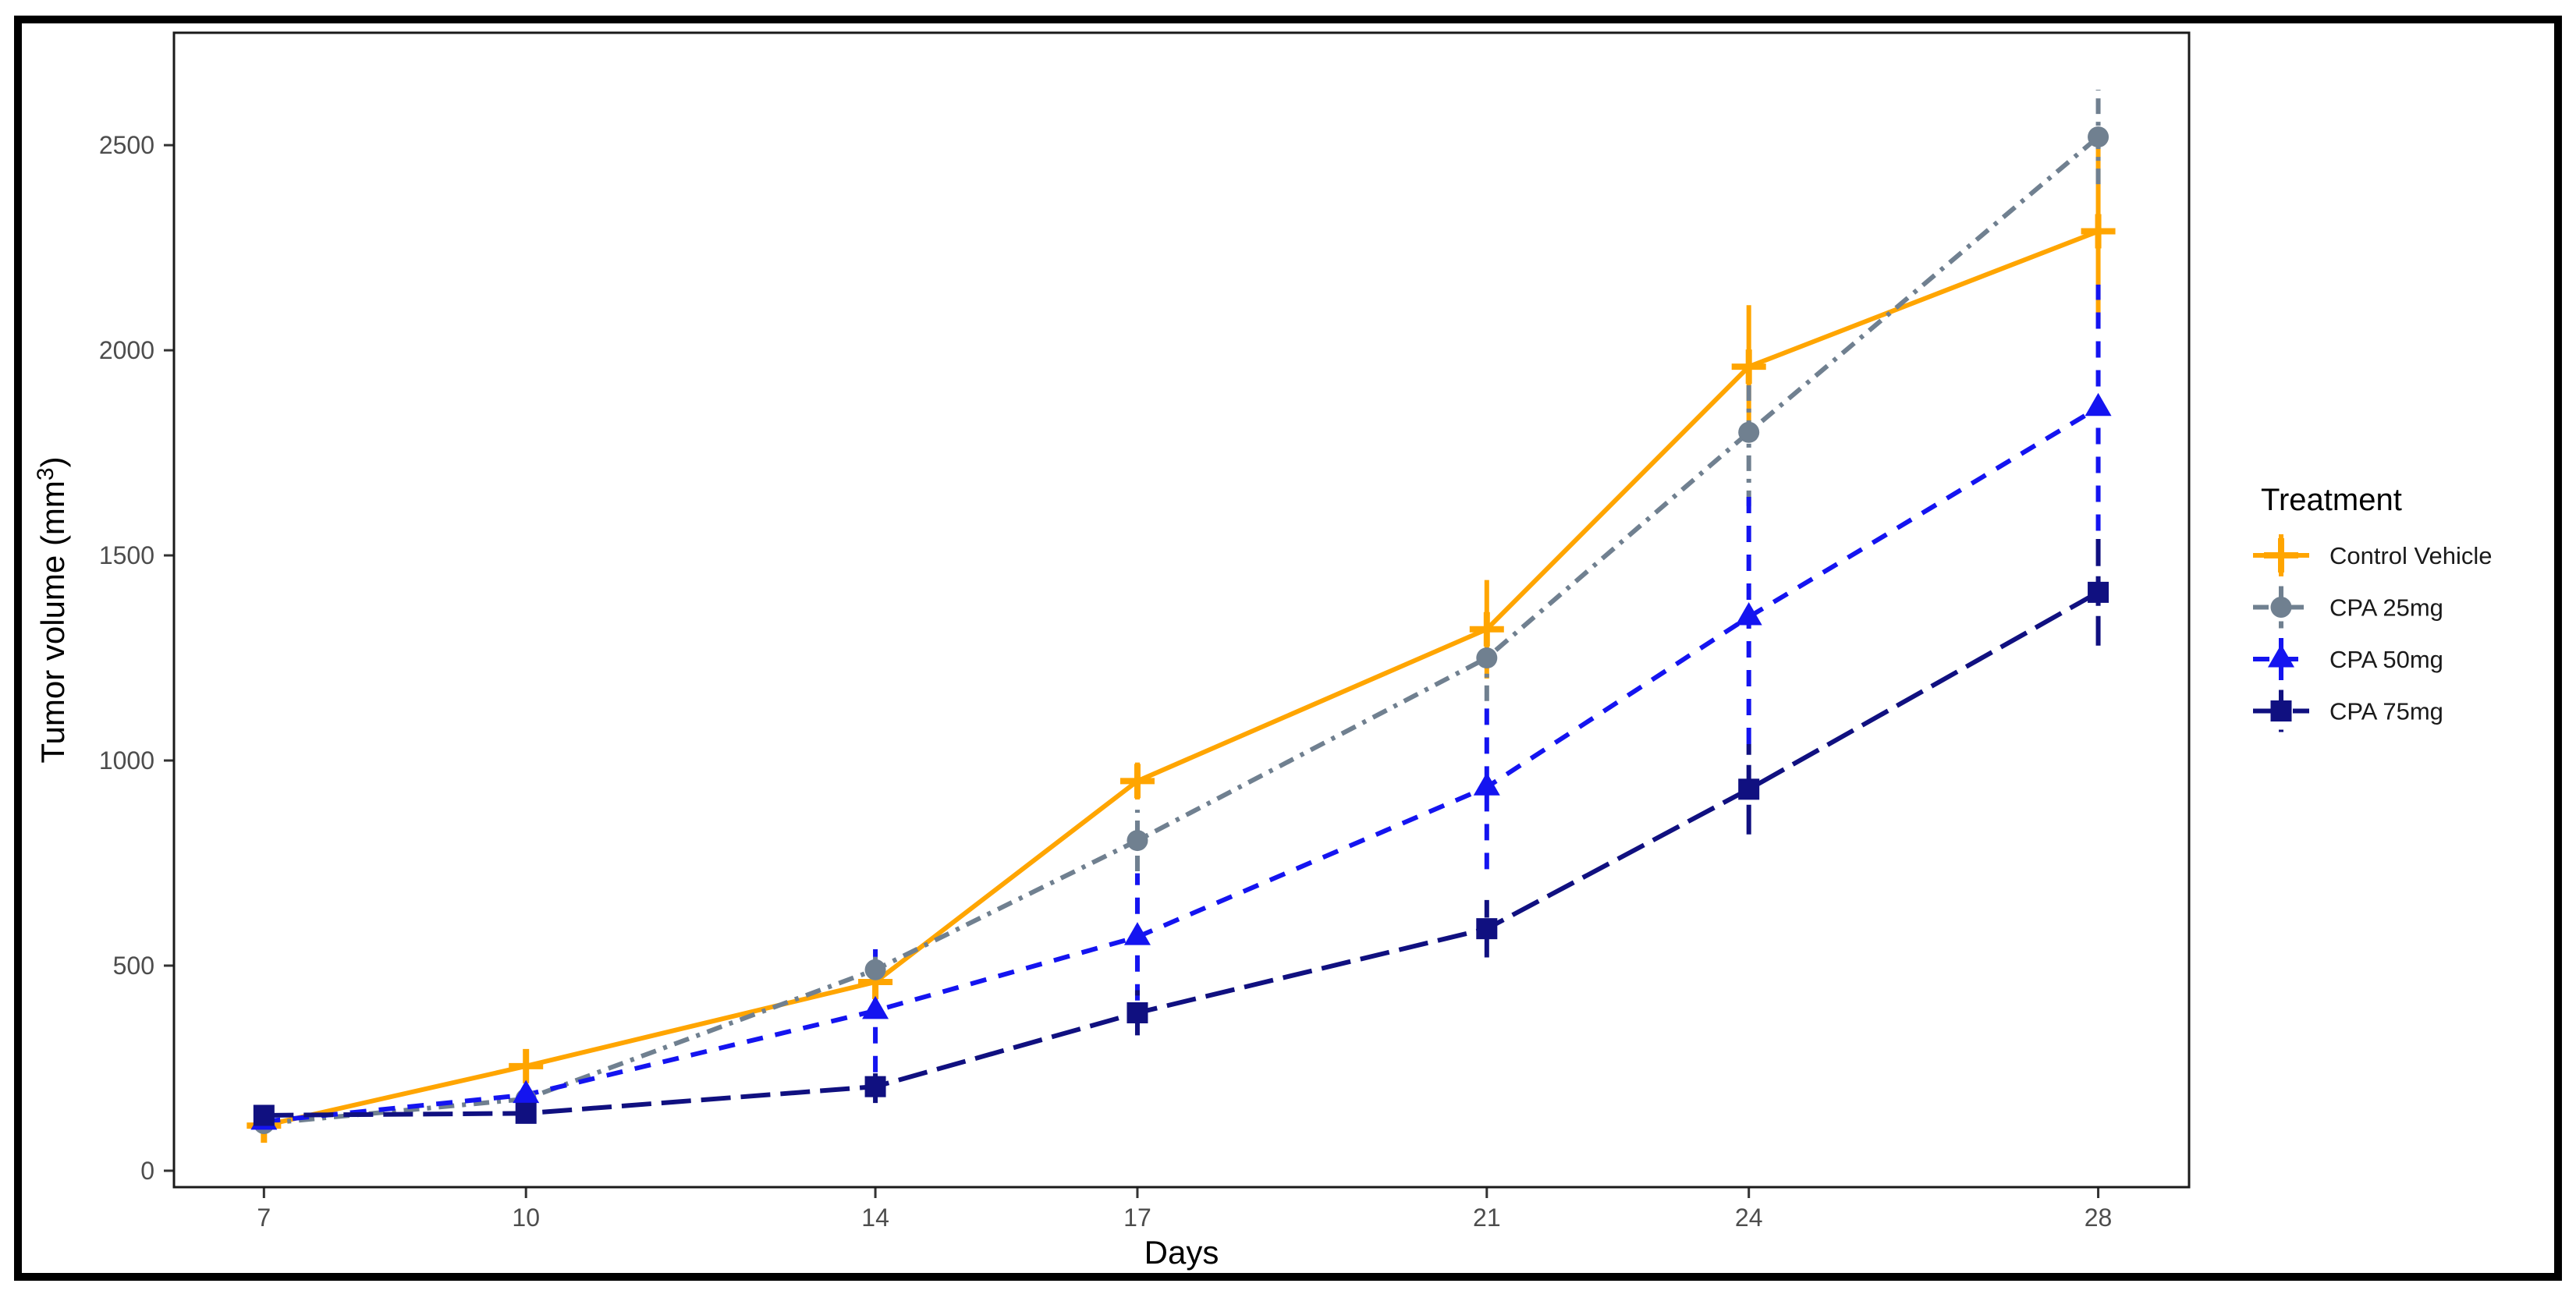 The width and height of the screenshot is (2576, 1294). What do you see at coordinates (1184, 1210) in the screenshot?
I see `x-axis: 7 10 14 17 21 24 28` at bounding box center [1184, 1210].